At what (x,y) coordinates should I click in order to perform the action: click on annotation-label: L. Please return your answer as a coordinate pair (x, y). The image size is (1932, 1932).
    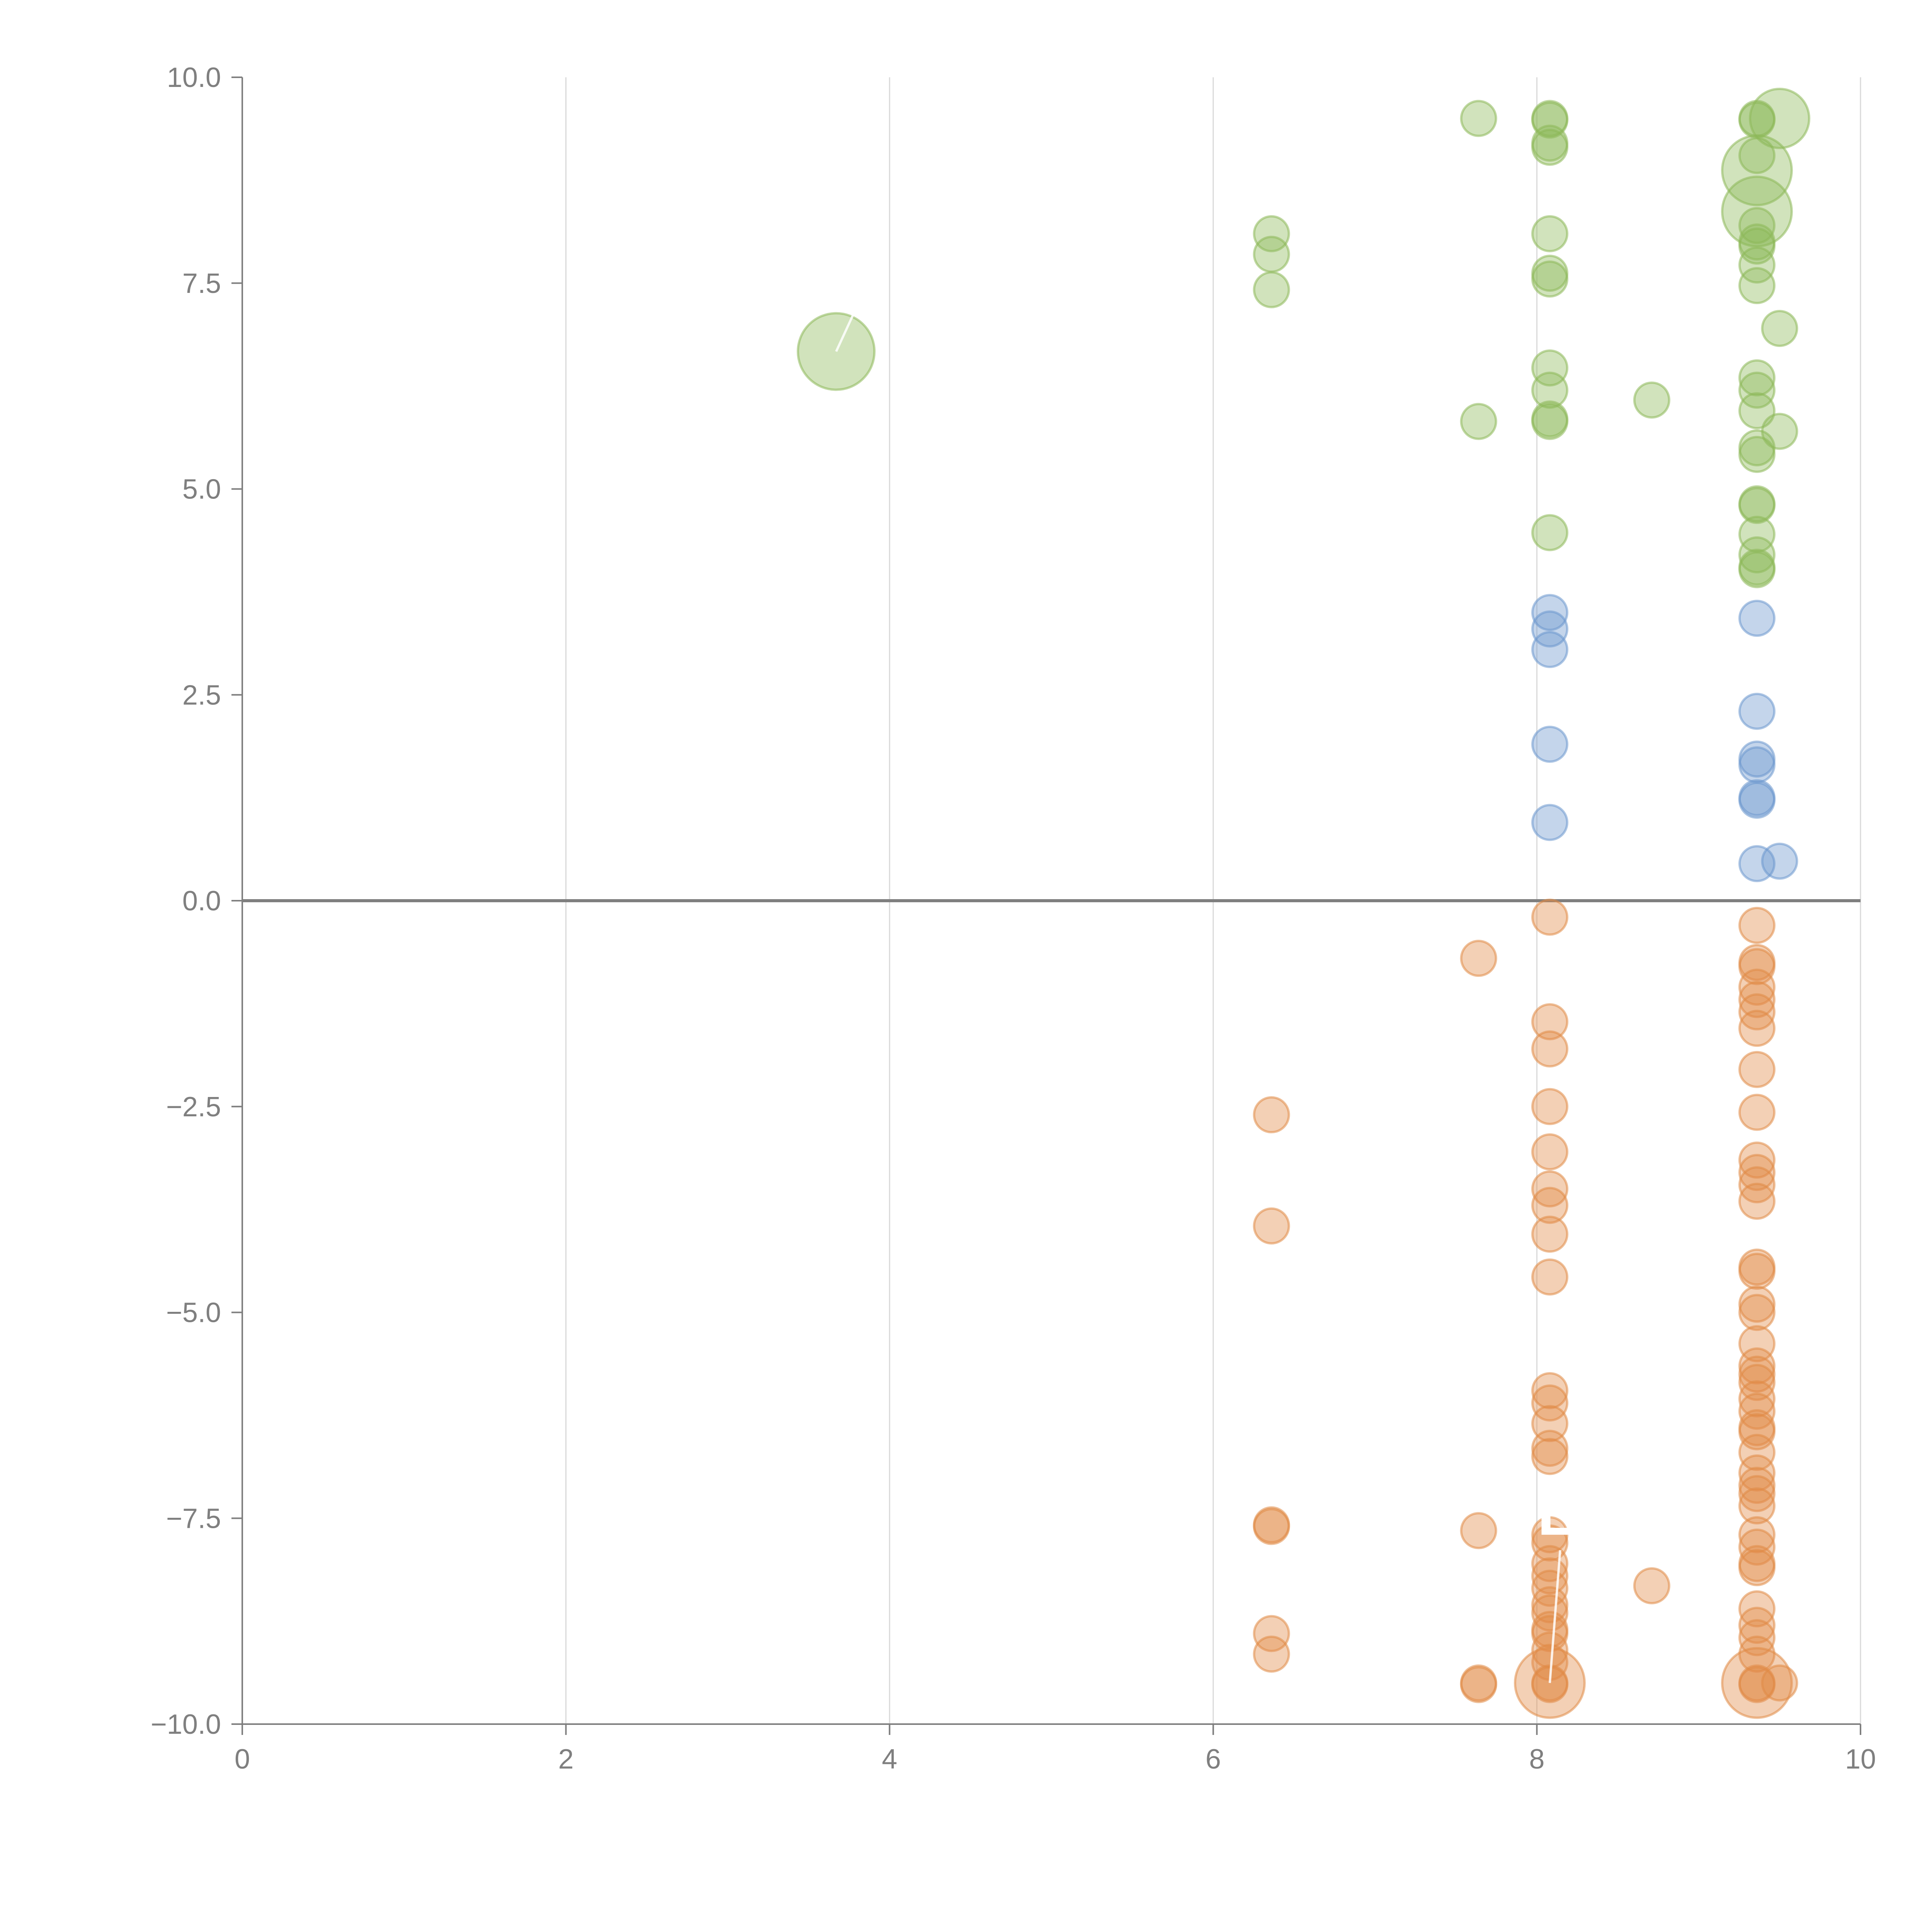
    Looking at the image, I should click on (1556, 1513).